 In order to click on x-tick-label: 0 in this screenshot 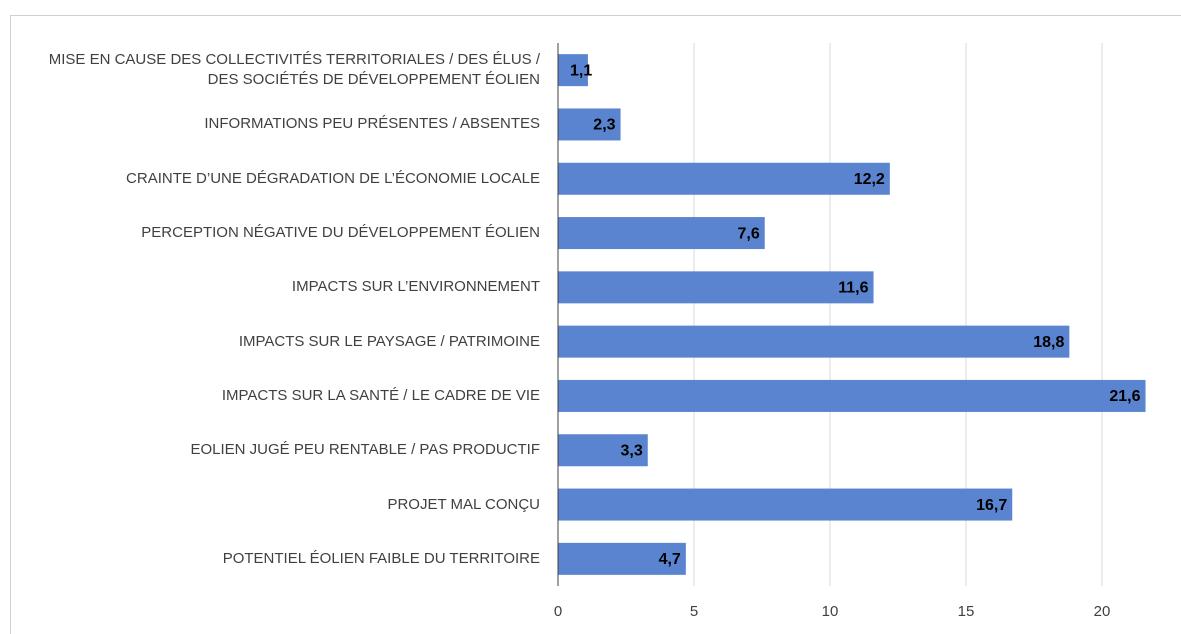, I will do `click(558, 611)`.